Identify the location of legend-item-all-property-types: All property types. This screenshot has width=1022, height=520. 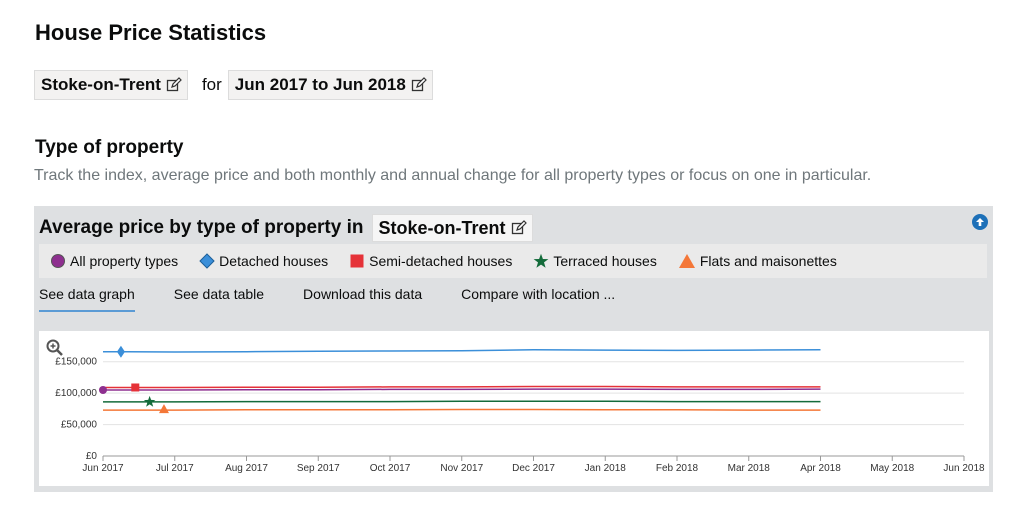
(114, 261).